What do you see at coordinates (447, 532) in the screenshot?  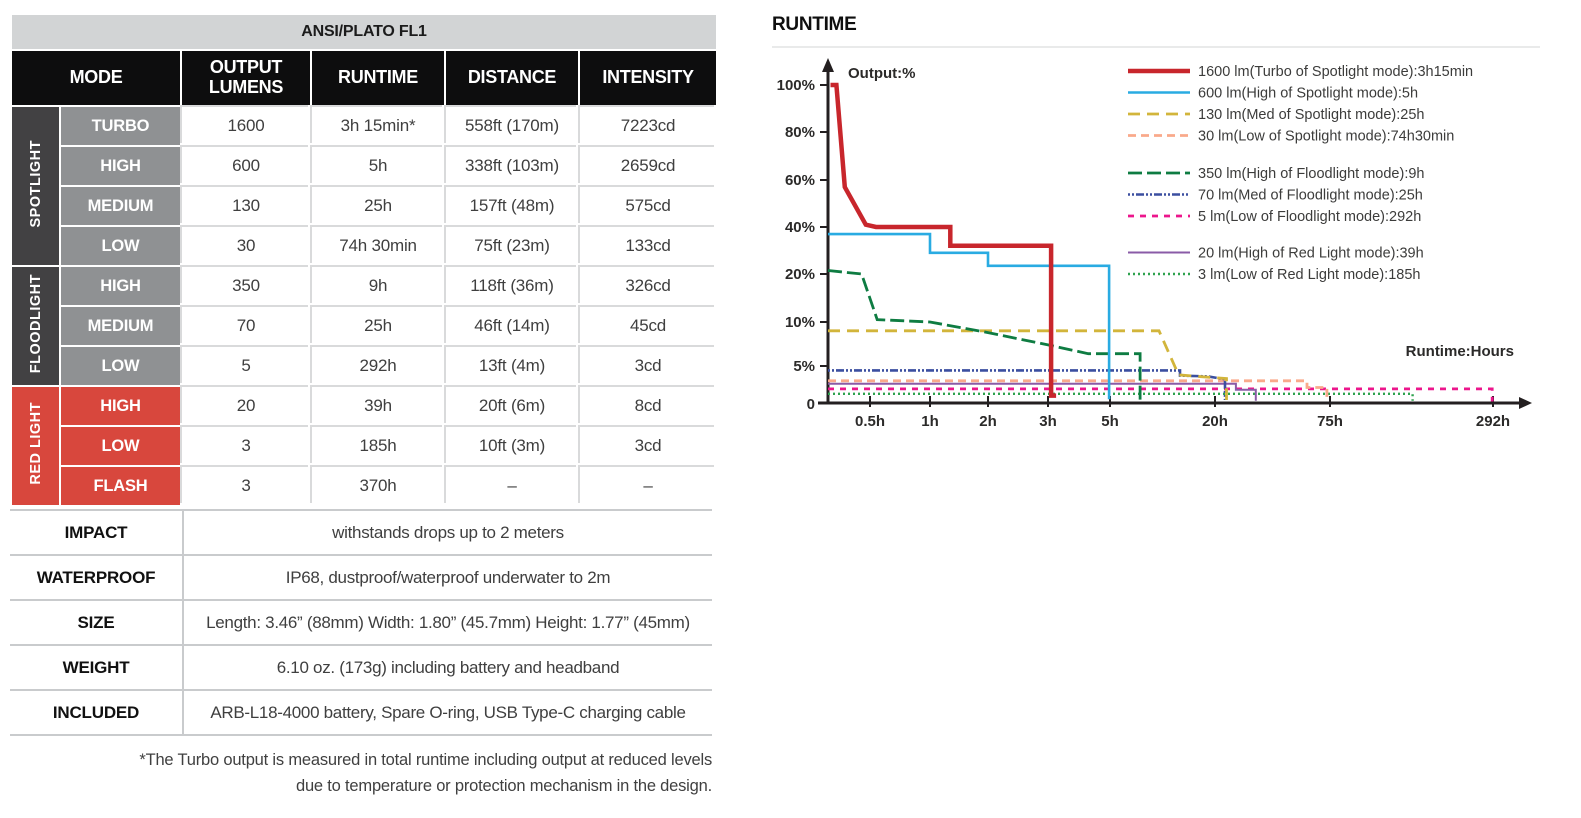 I see `spec-value: withstands drops up to 2 meters` at bounding box center [447, 532].